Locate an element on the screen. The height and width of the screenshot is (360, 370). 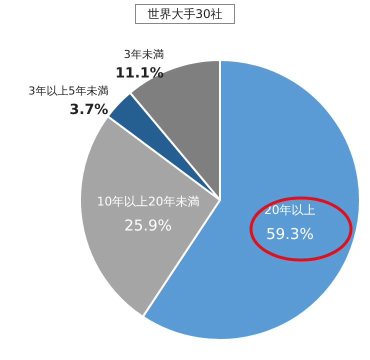
chart-title: 世界大手30社 is located at coordinates (185, 14).